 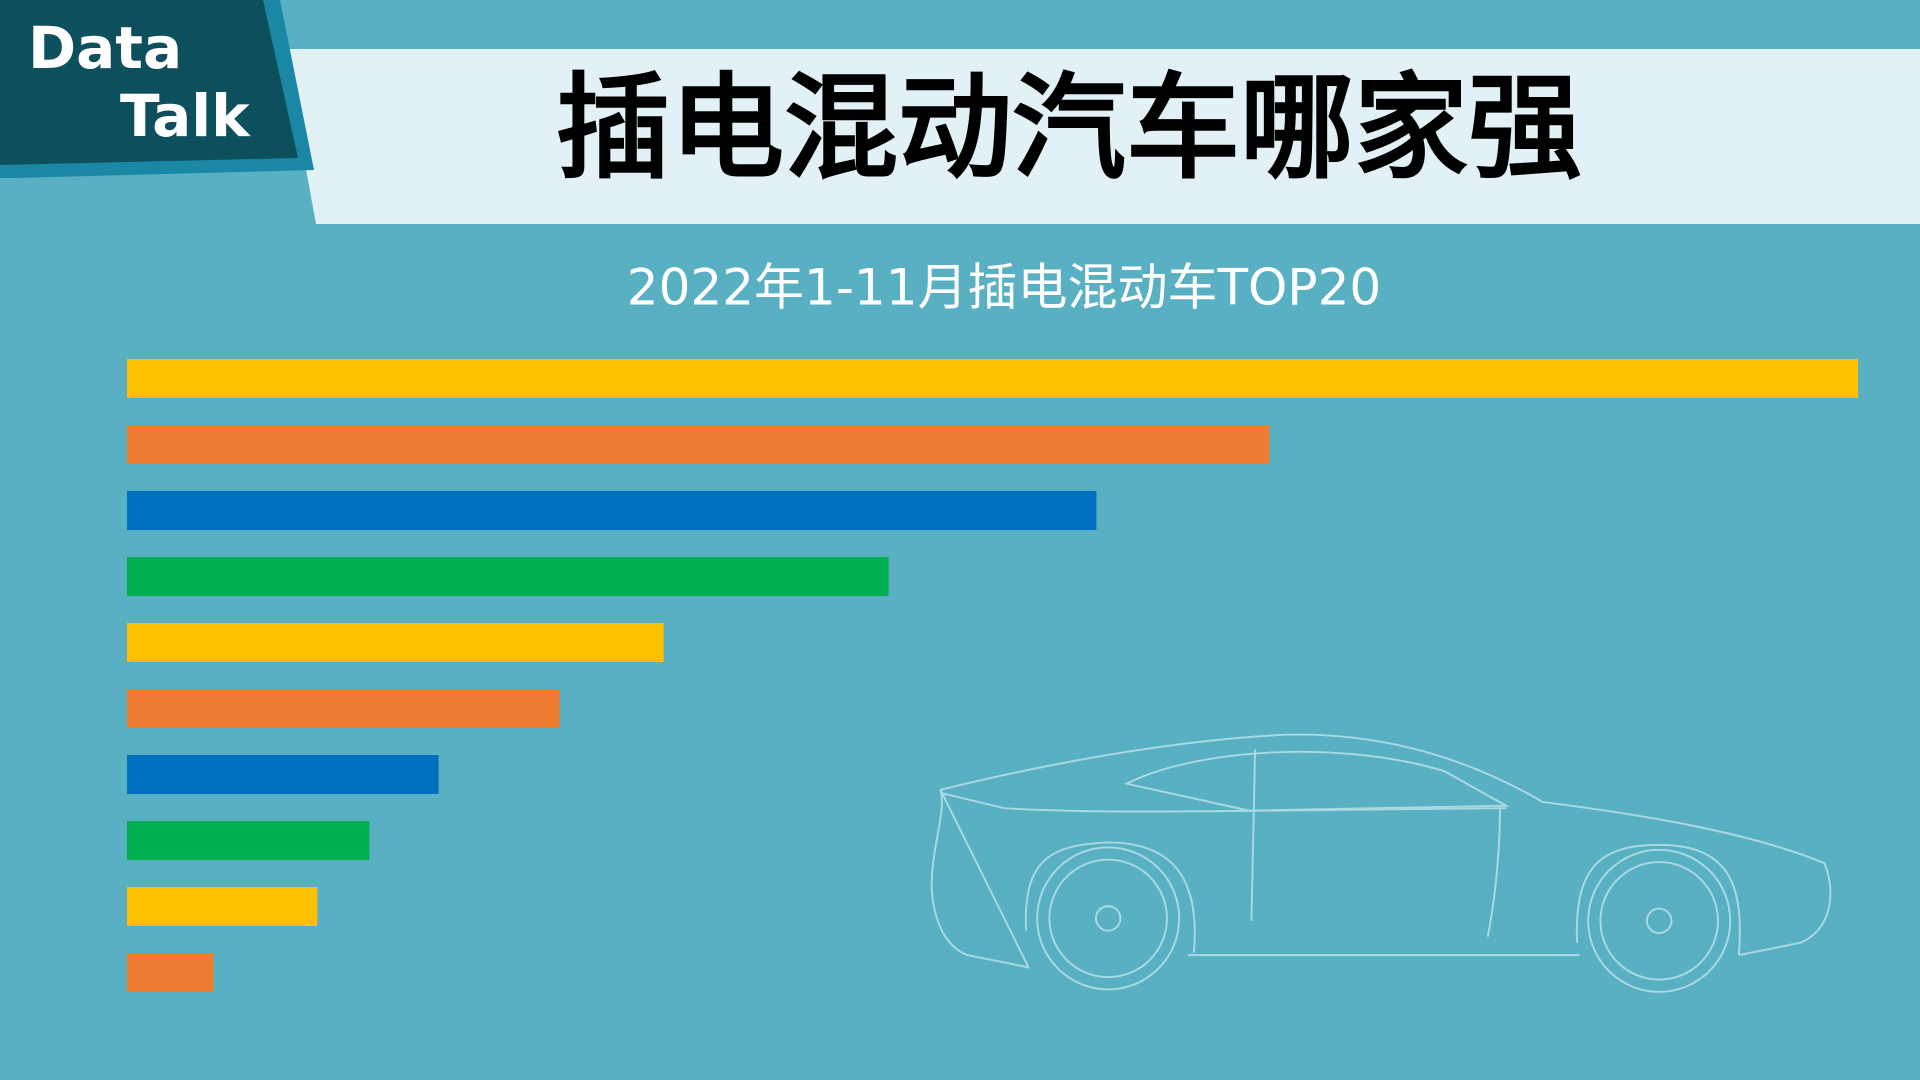 I want to click on chart-title: 2022年1-11月插电混动车TOP20, so click(x=1004, y=288).